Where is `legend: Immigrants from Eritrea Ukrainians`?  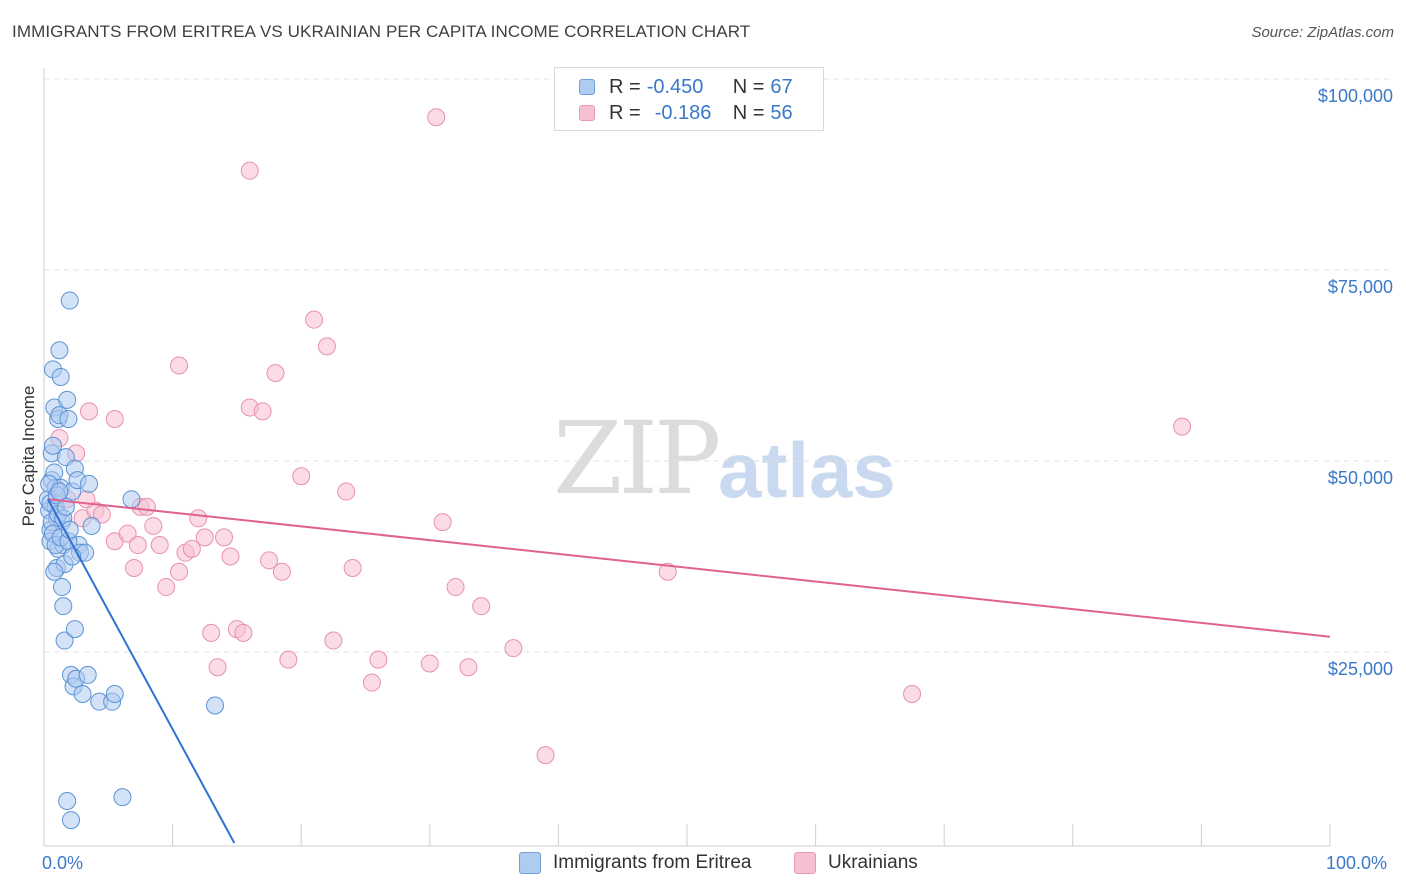 legend: Immigrants from Eritrea Ukrainians is located at coordinates (703, 864).